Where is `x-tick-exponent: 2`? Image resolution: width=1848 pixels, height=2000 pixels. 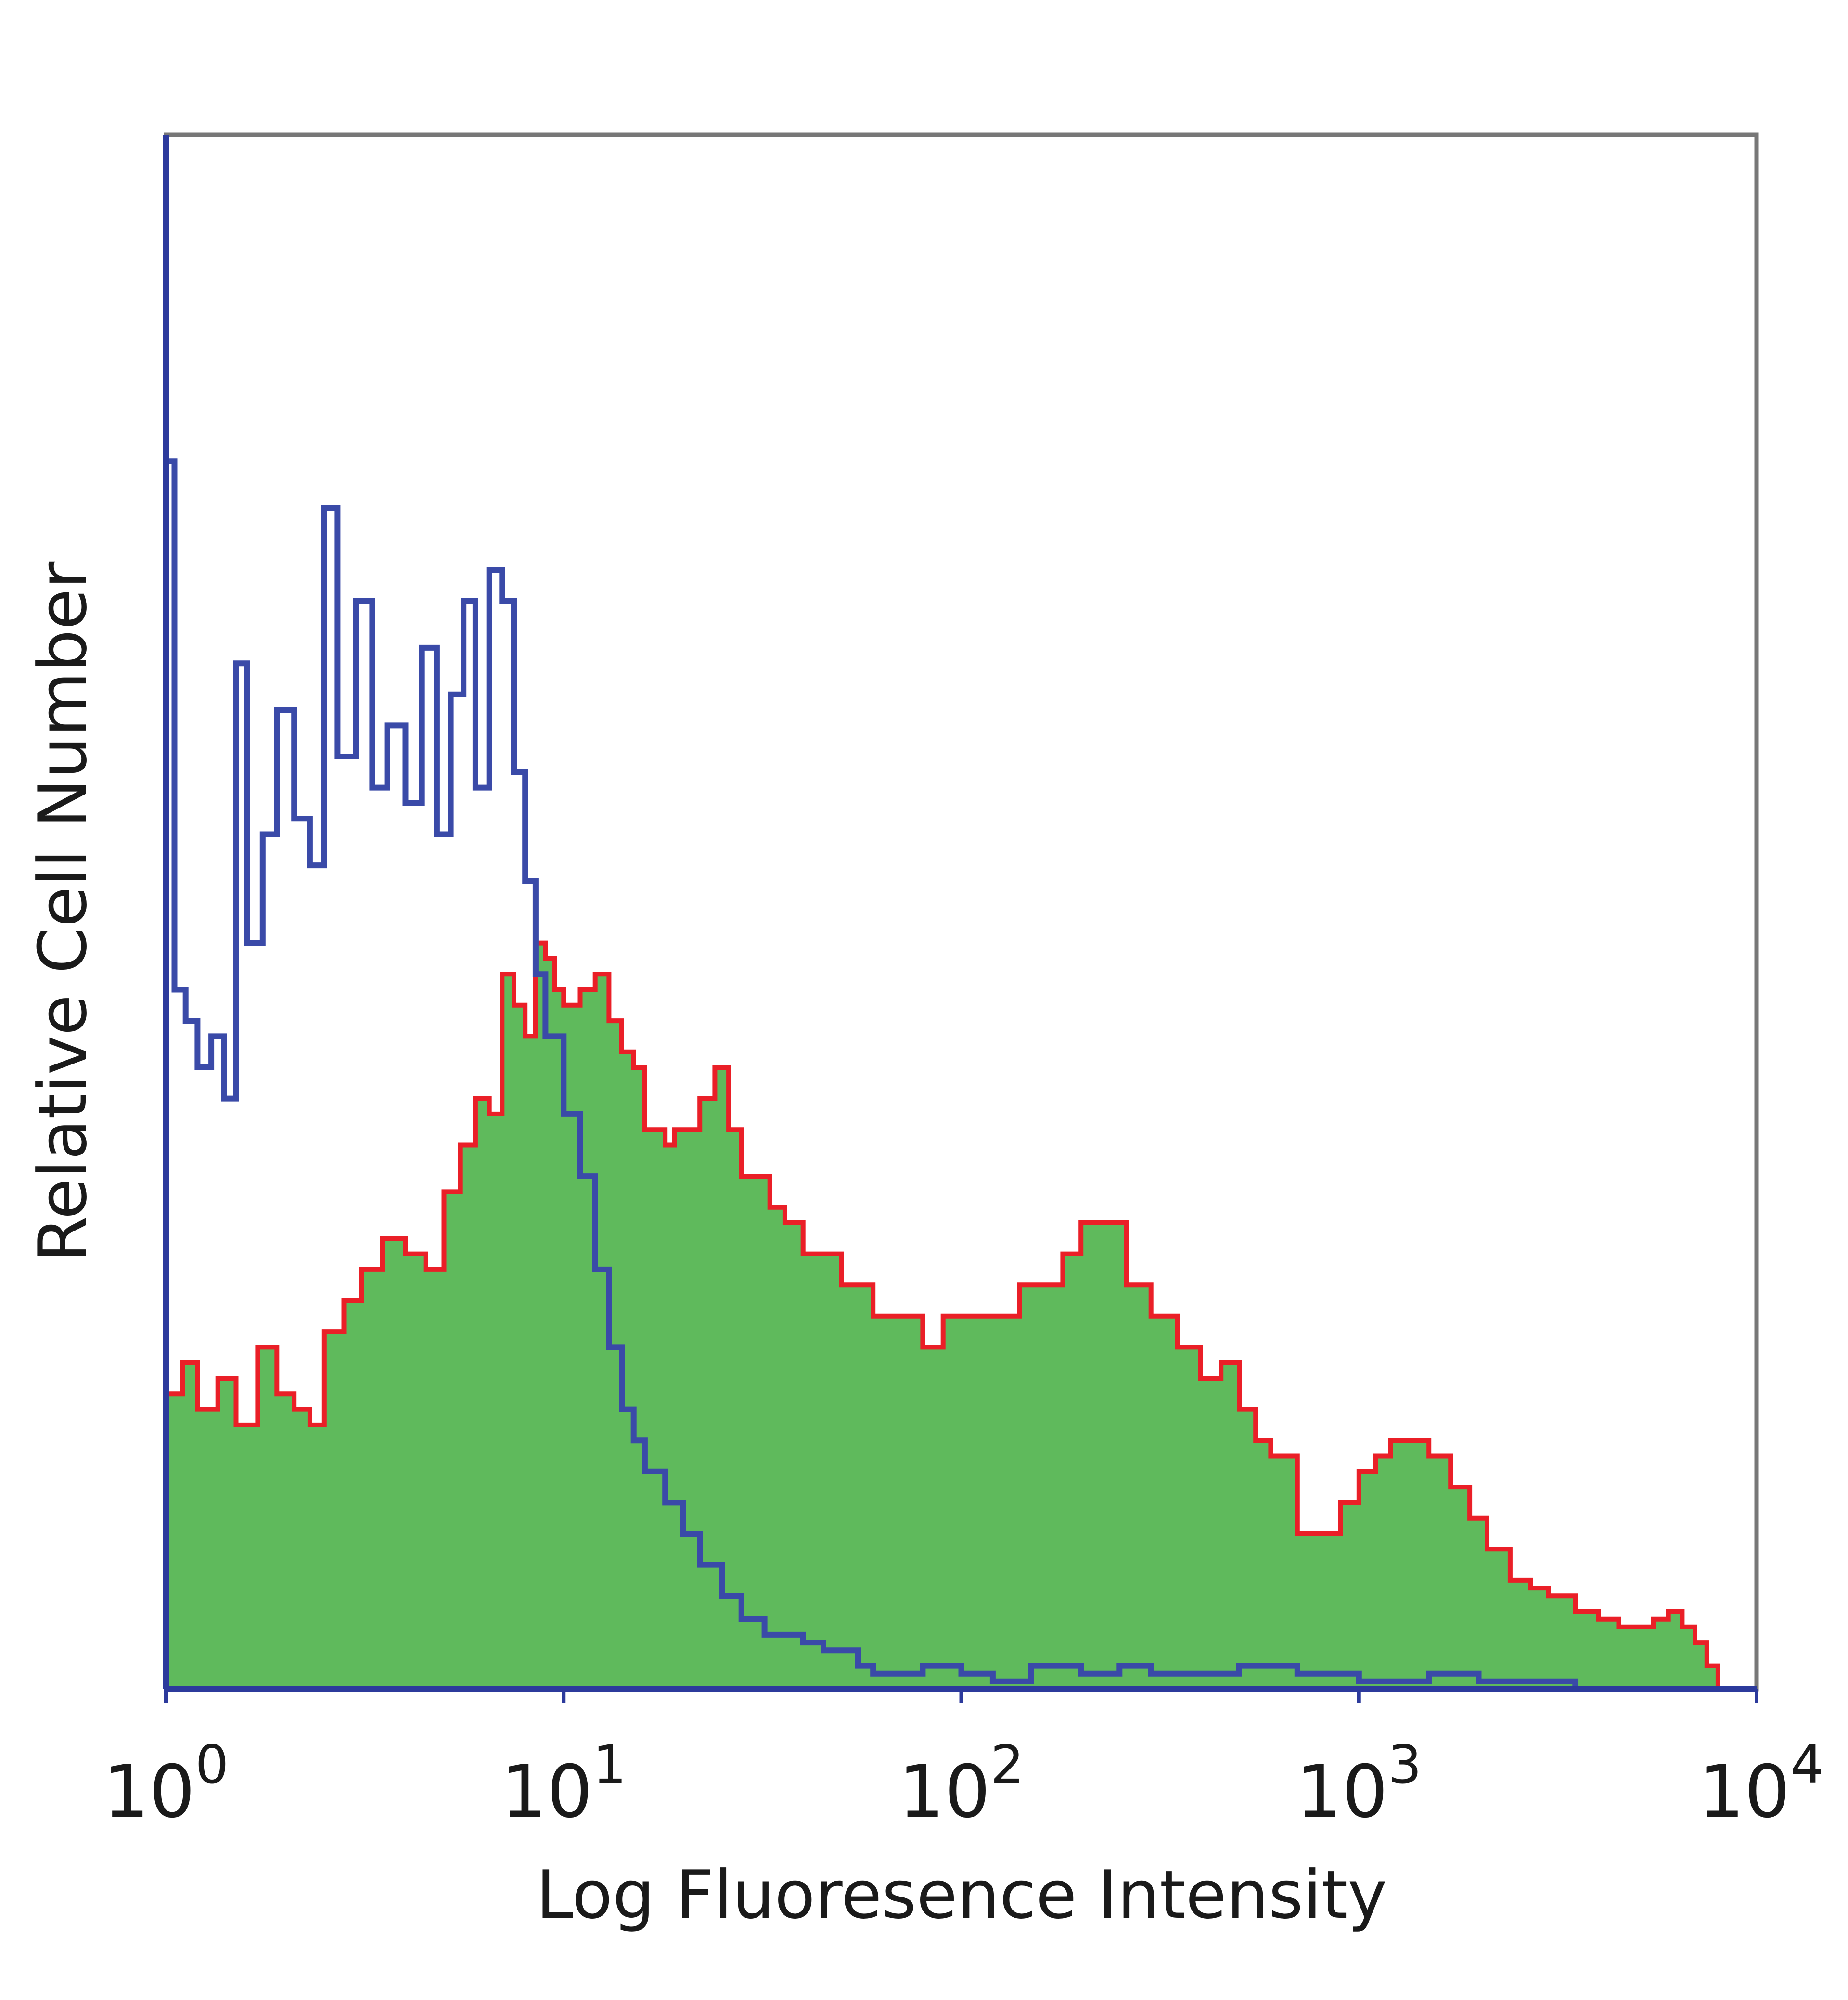
x-tick-exponent: 2 is located at coordinates (1007, 1764).